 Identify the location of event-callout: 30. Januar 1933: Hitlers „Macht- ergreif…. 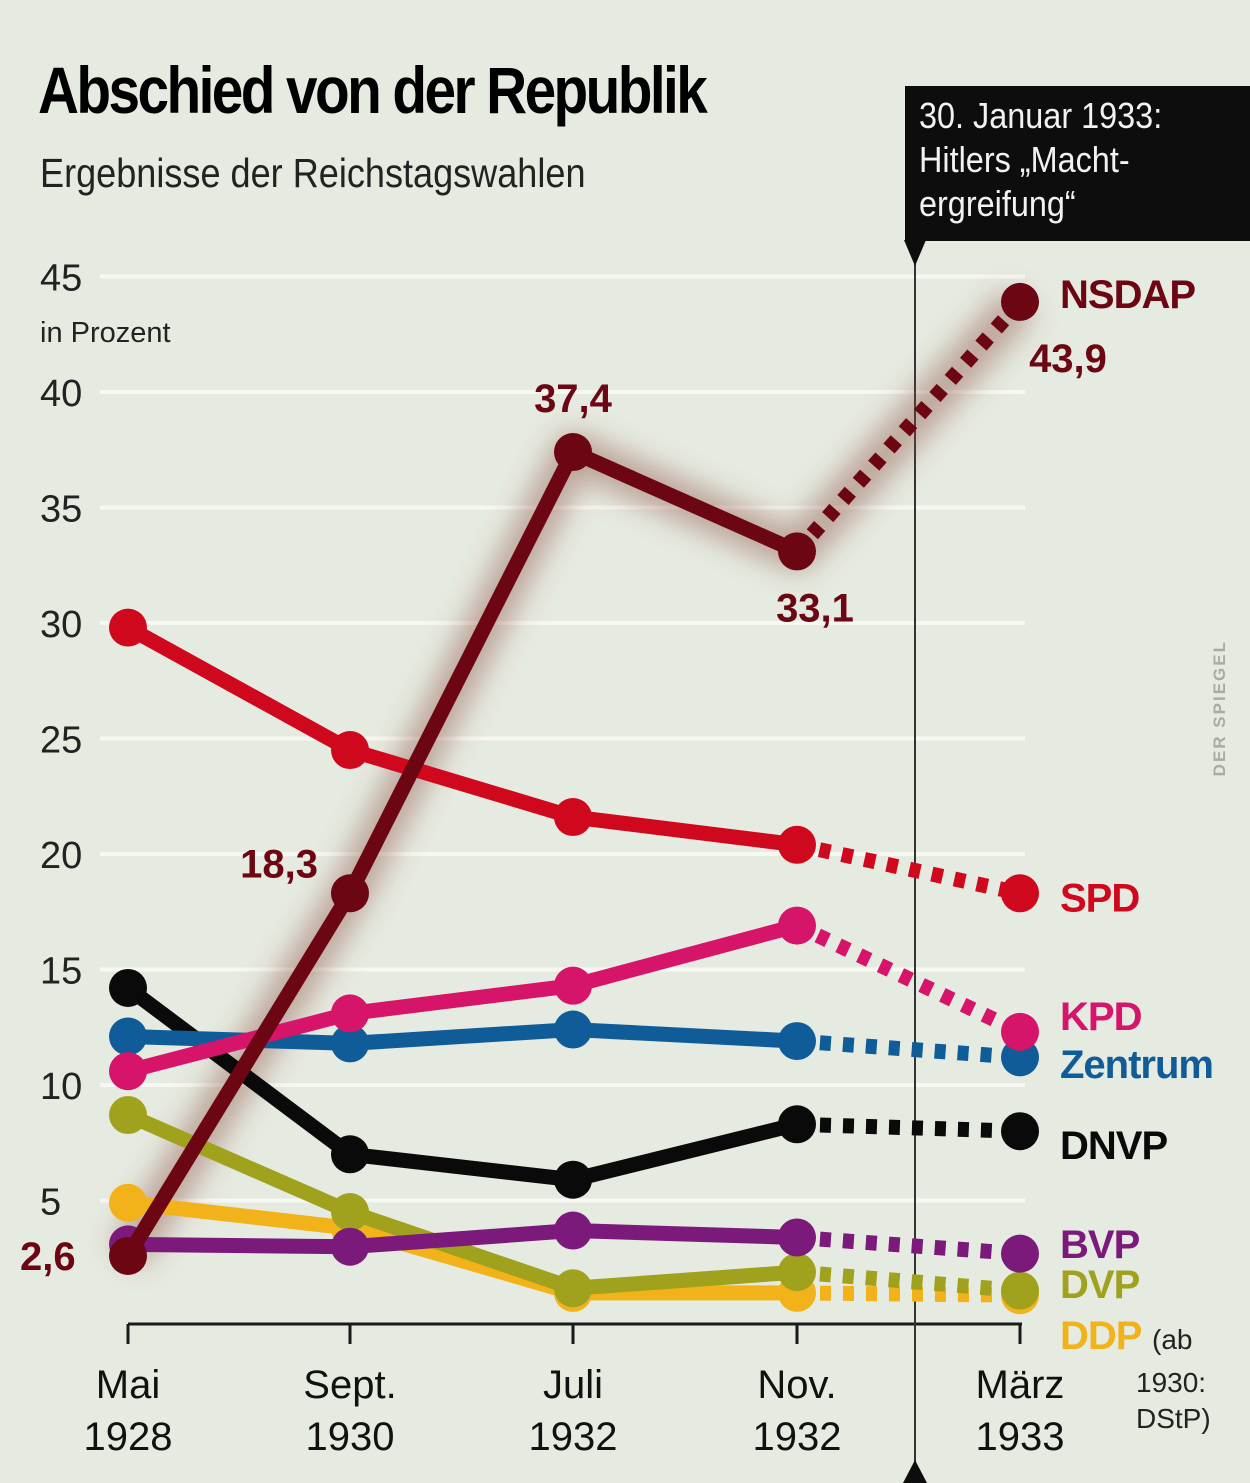
(1077, 163).